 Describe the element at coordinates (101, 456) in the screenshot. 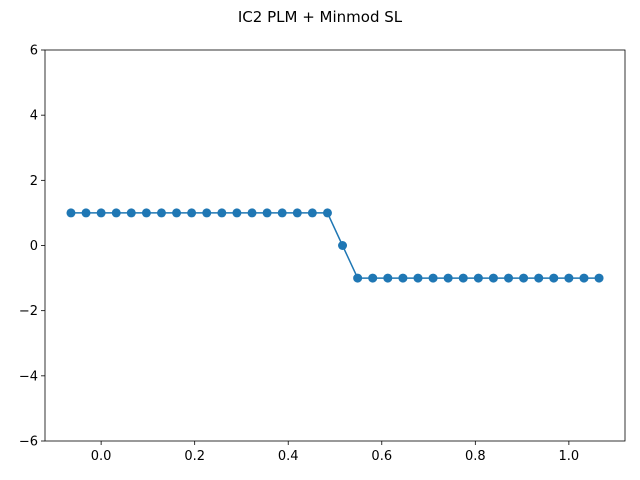

I see `x-tick-label: 0.0` at that location.